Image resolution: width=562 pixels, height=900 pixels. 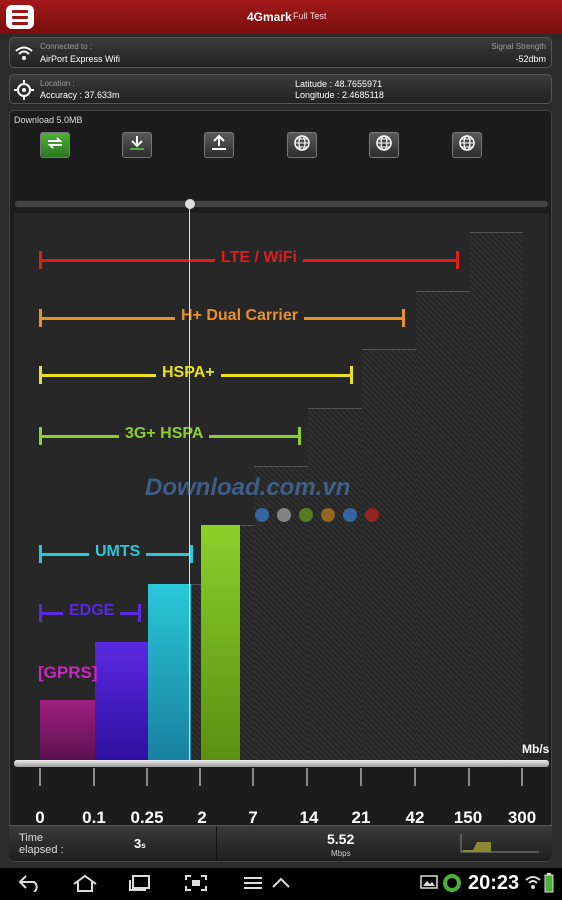 What do you see at coordinates (147, 817) in the screenshot?
I see `tick-label: 0.25` at bounding box center [147, 817].